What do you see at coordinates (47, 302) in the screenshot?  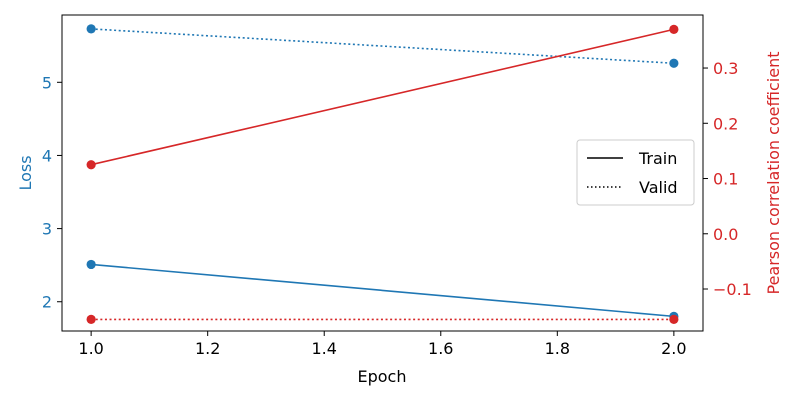 I see `left-y-tick-label: 2` at bounding box center [47, 302].